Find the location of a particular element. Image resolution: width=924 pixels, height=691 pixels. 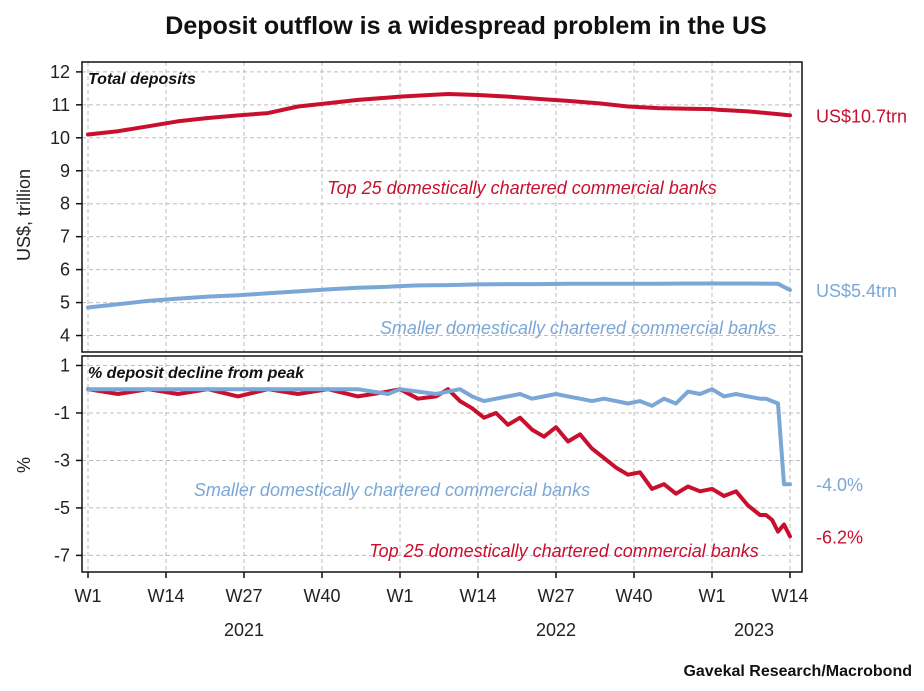

y-tick-label: 7 is located at coordinates (65, 237).